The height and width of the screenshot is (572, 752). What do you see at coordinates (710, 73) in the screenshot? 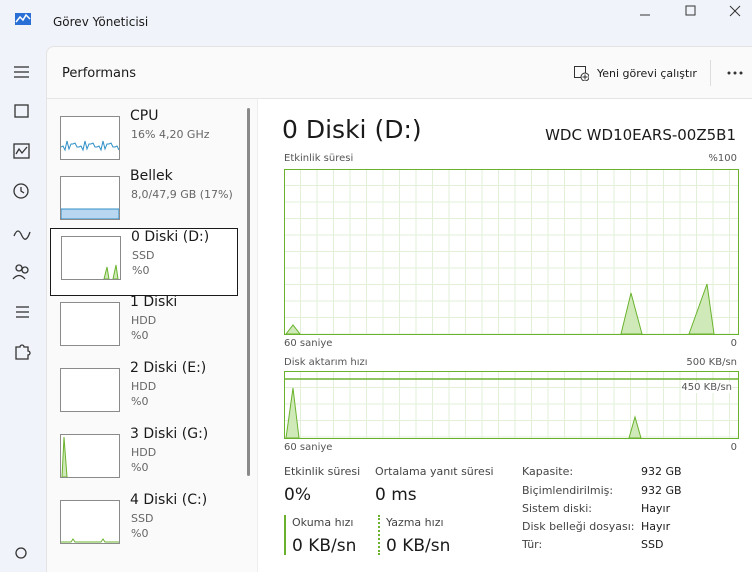
I see `separator` at bounding box center [710, 73].